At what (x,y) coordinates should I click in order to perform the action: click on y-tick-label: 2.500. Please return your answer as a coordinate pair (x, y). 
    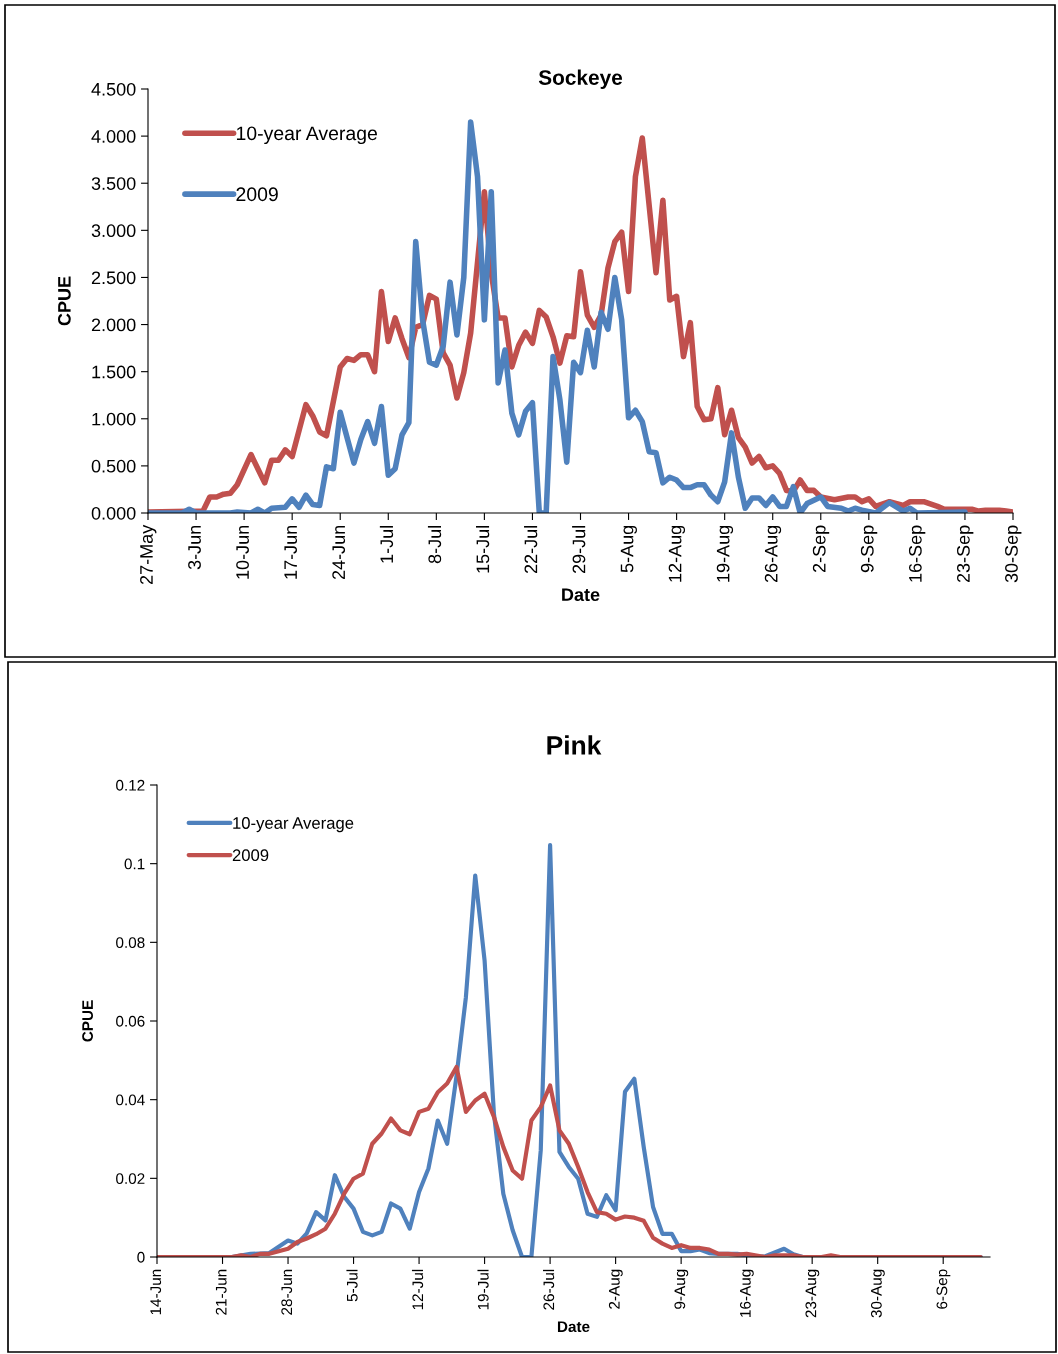
    Looking at the image, I should click on (113, 278).